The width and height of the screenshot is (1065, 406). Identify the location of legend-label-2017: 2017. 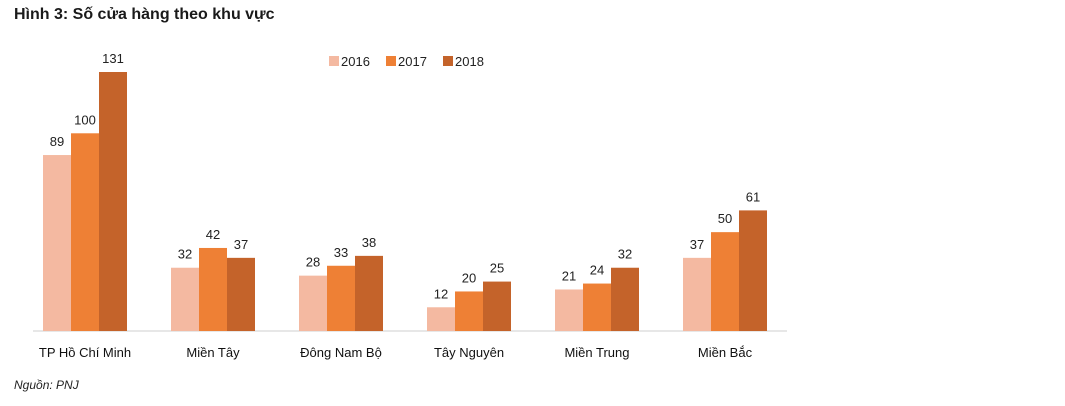
(412, 61).